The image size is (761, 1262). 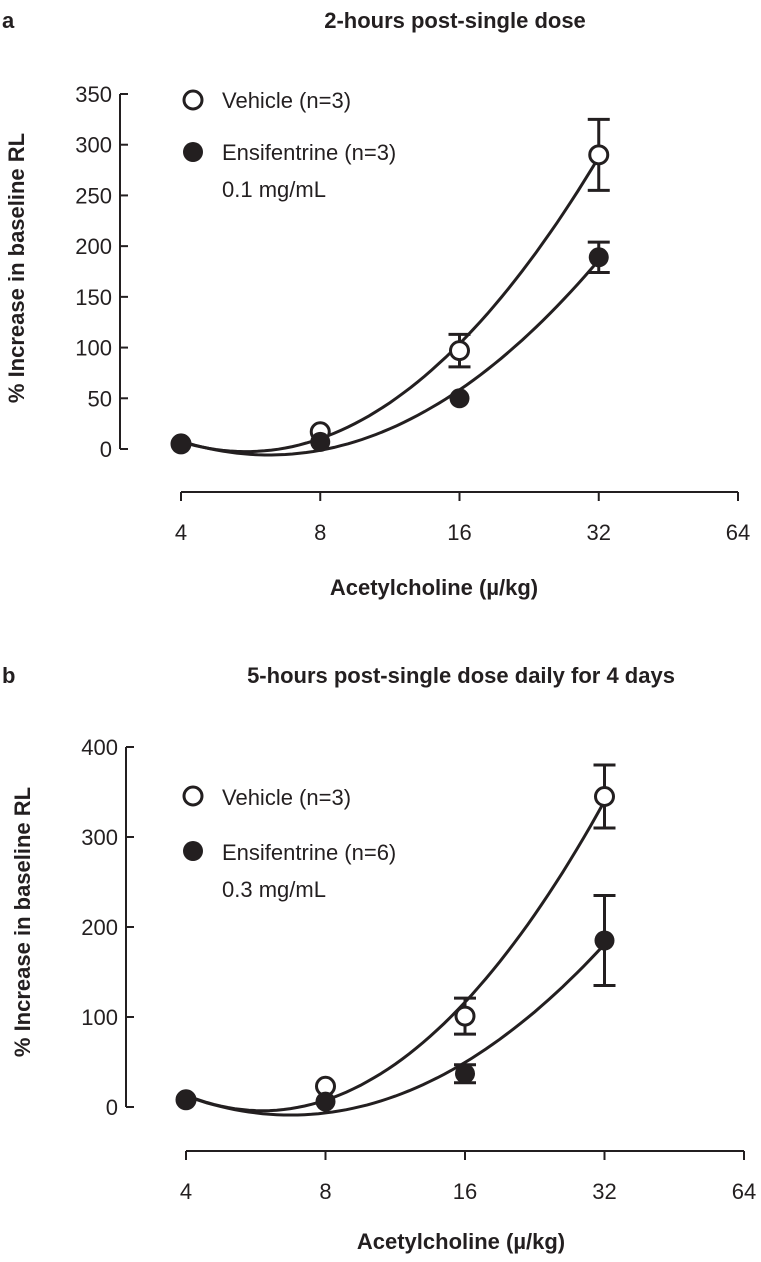 What do you see at coordinates (274, 889) in the screenshot?
I see `legend-label-ensifentrine-dose: 0.3 mg/mL` at bounding box center [274, 889].